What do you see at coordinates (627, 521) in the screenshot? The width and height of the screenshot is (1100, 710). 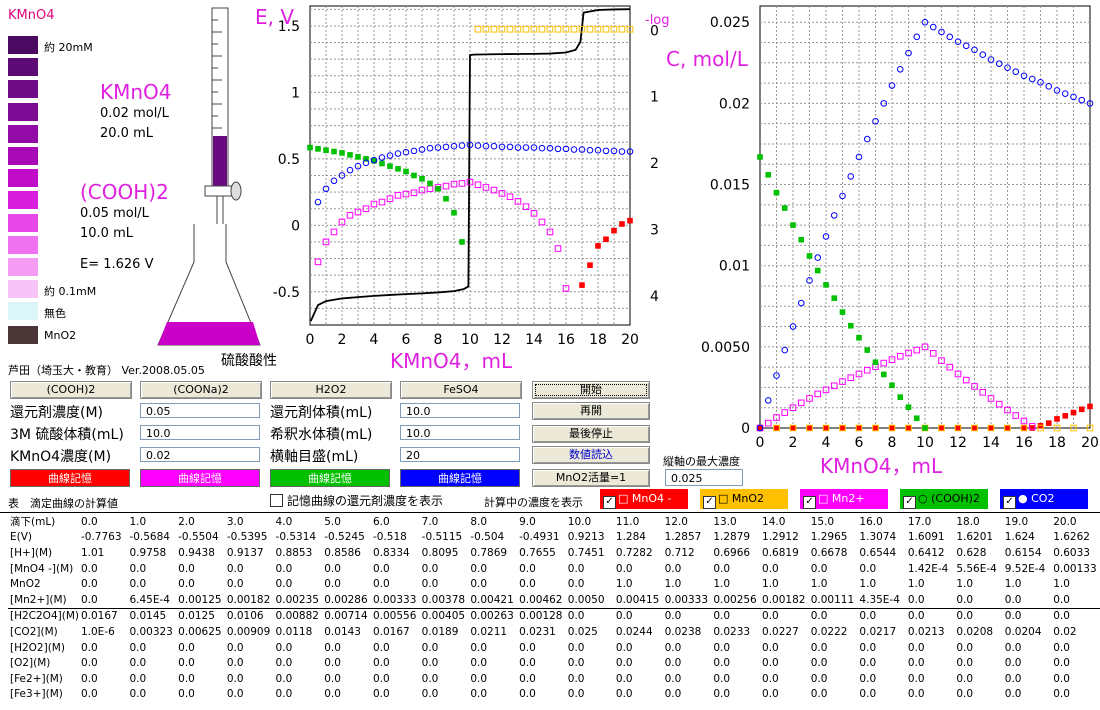 I see `table-cell: 11.0` at bounding box center [627, 521].